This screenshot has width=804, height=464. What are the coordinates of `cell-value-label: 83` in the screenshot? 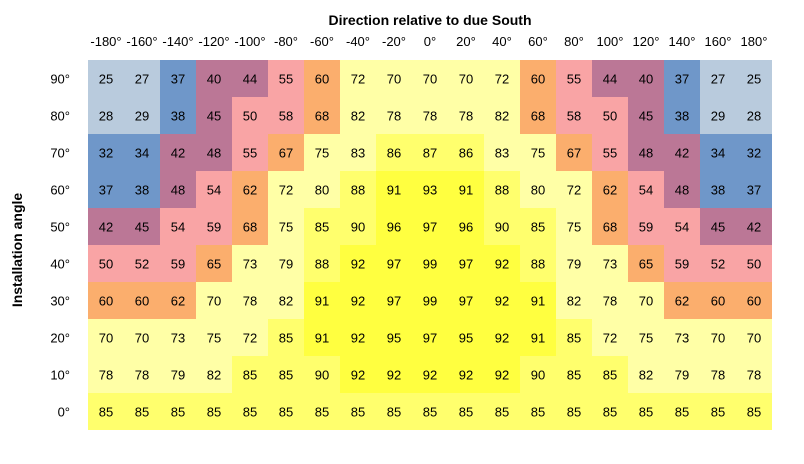 It's located at (502, 153).